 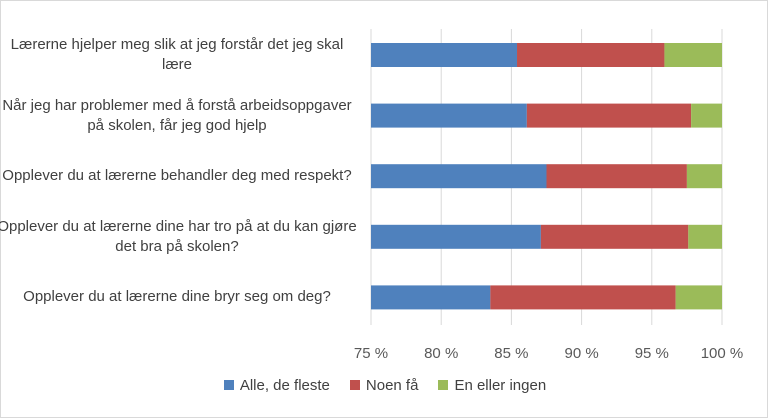 What do you see at coordinates (722, 353) in the screenshot?
I see `x-tick-label: 100 %` at bounding box center [722, 353].